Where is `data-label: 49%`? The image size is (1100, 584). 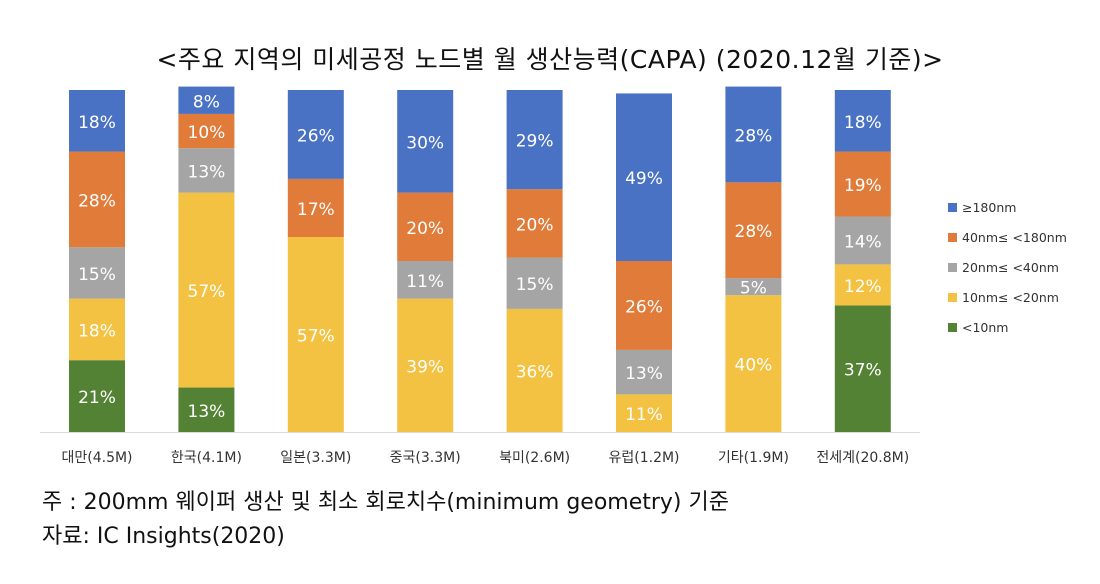
data-label: 49% is located at coordinates (644, 179).